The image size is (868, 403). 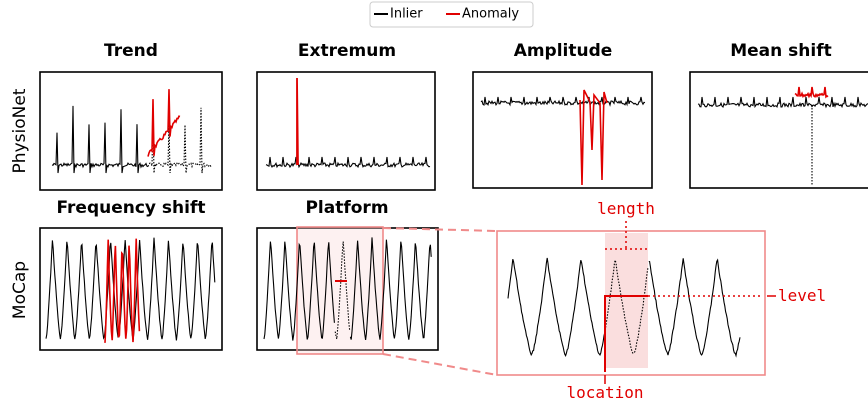 I want to click on annotation: location, so click(x=604, y=392).